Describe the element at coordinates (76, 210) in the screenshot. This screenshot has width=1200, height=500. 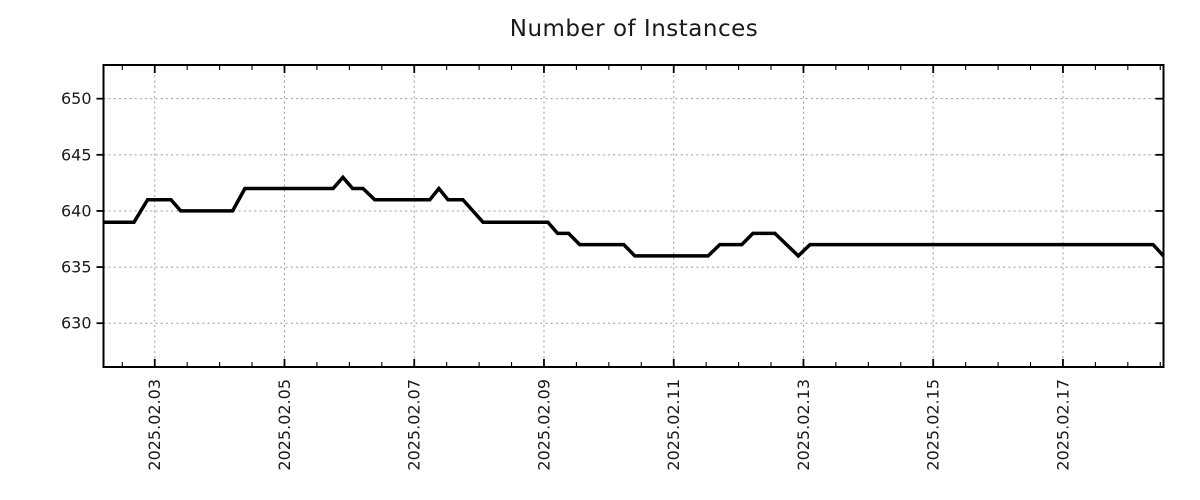
I see `y-tick-label: 640` at that location.